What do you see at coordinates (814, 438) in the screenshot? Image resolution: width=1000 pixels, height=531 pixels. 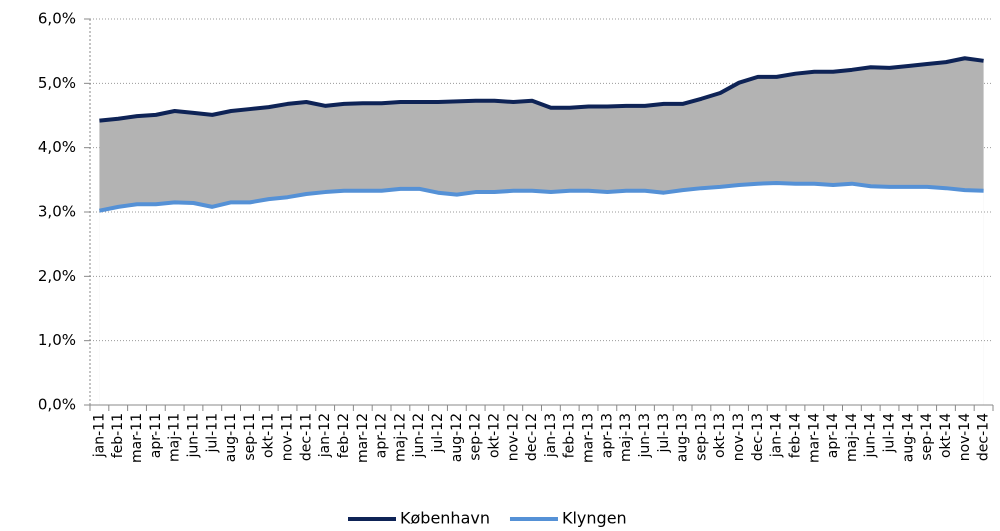 I see `x-tick-label: mar-14` at bounding box center [814, 438].